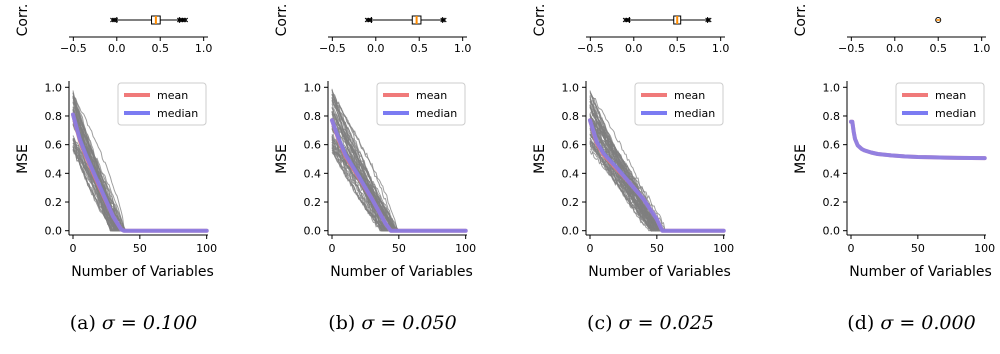  What do you see at coordinates (927, 323) in the screenshot?
I see `caption-math: σ = 0.000` at bounding box center [927, 323].